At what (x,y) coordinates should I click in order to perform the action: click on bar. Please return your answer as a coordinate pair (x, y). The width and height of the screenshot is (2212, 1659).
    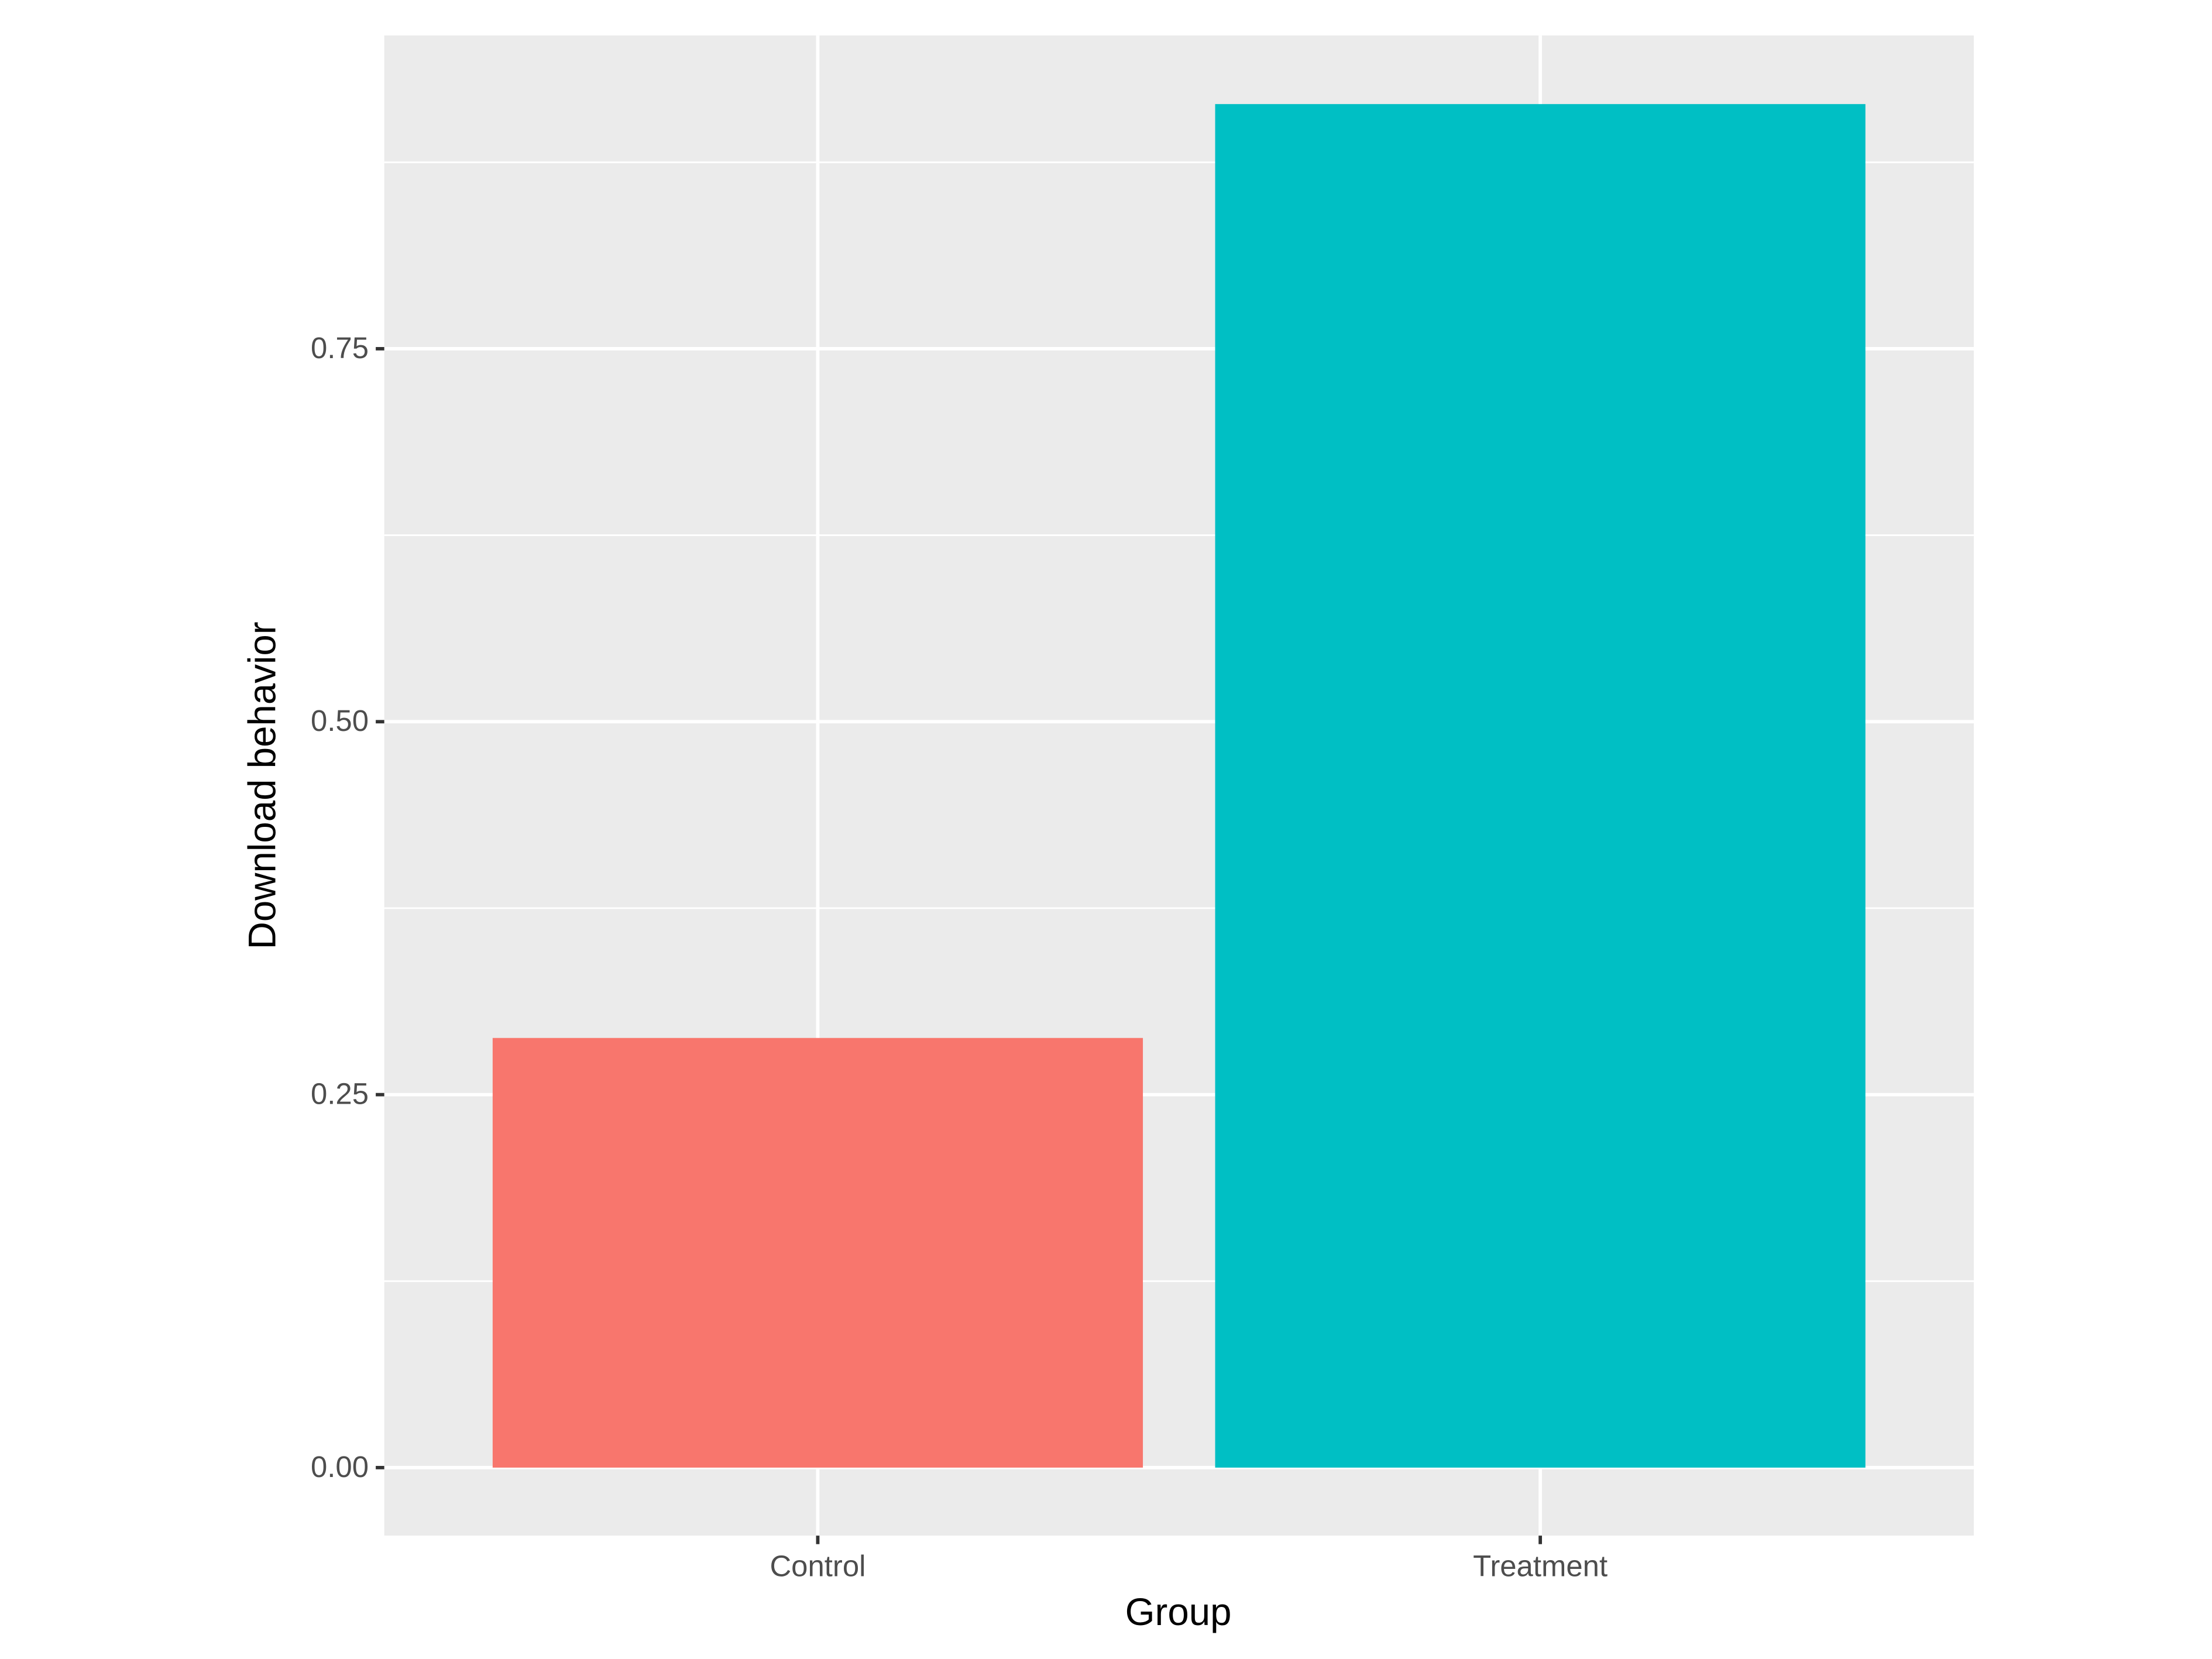
    Looking at the image, I should click on (817, 1253).